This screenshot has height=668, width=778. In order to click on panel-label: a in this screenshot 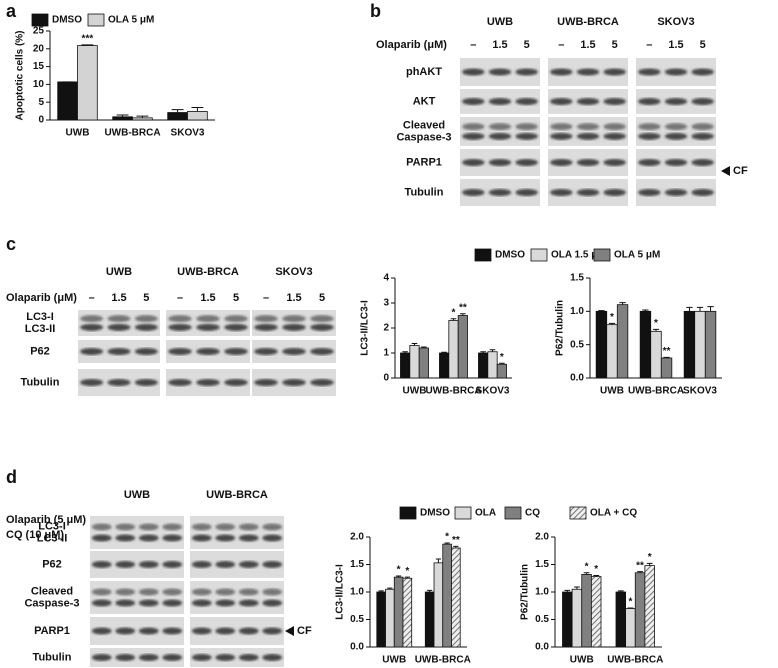, I will do `click(11, 11)`.